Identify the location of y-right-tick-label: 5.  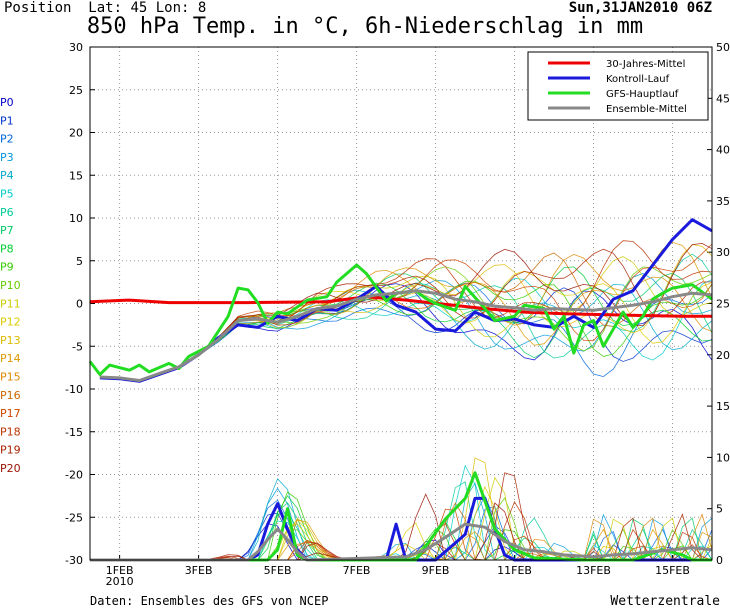
(719, 509).